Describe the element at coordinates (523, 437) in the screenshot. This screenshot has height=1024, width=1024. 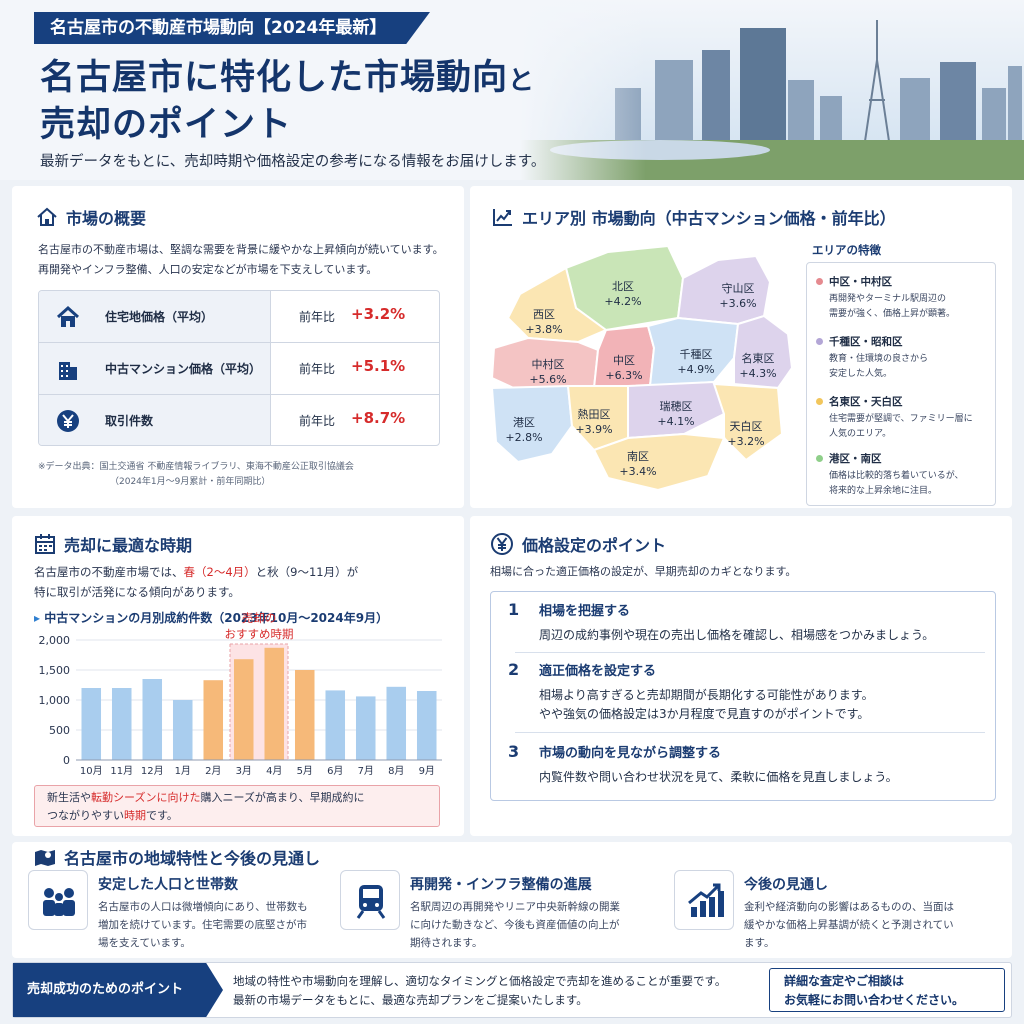
I see `ward-value-label: +2.8%` at that location.